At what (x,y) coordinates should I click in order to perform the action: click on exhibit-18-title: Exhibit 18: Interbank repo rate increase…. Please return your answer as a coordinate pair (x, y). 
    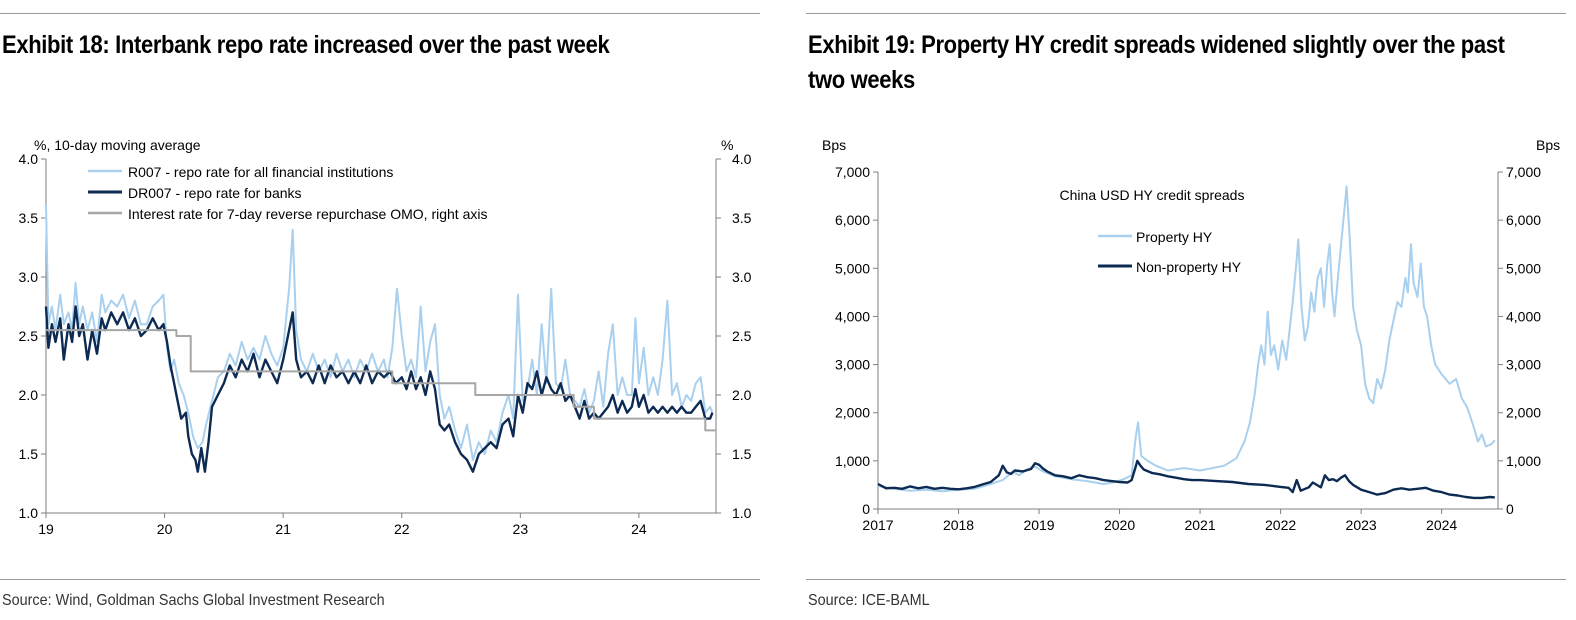
    Looking at the image, I should click on (306, 45).